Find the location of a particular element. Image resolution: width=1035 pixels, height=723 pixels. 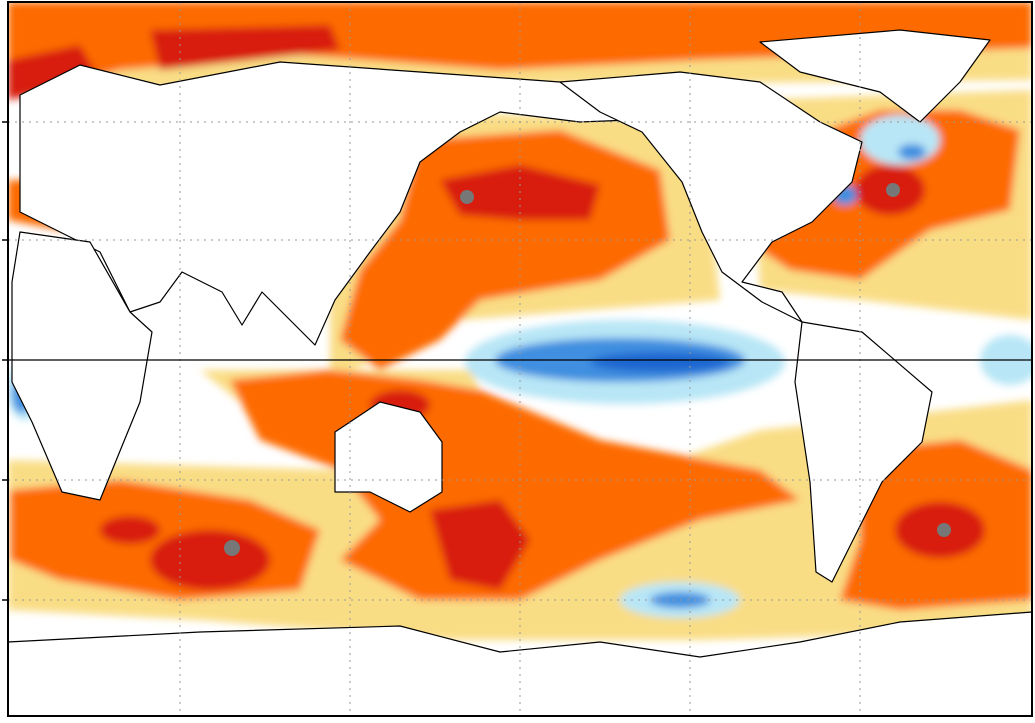

north-america is located at coordinates (711, 197).